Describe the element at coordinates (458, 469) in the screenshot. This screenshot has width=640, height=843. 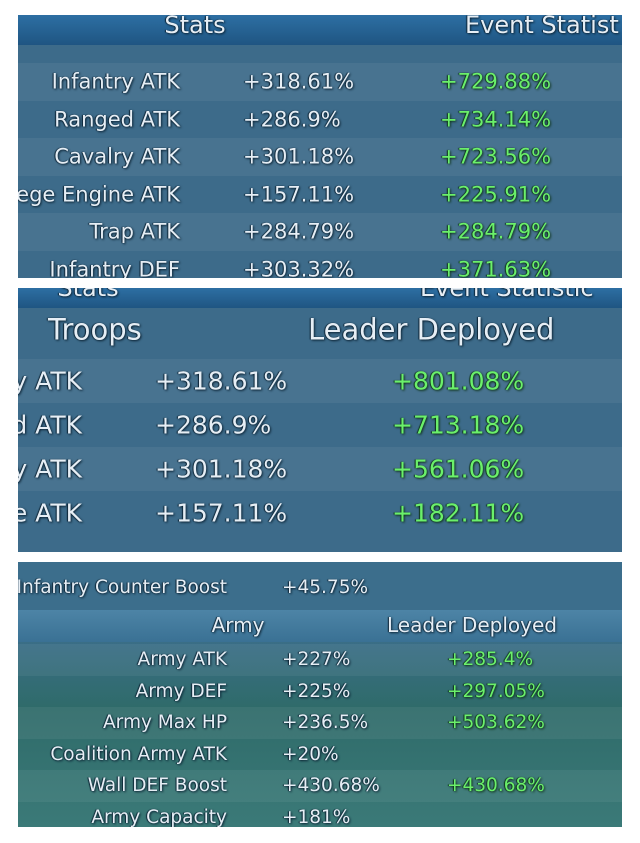
I see `event-value: +561.06%` at that location.